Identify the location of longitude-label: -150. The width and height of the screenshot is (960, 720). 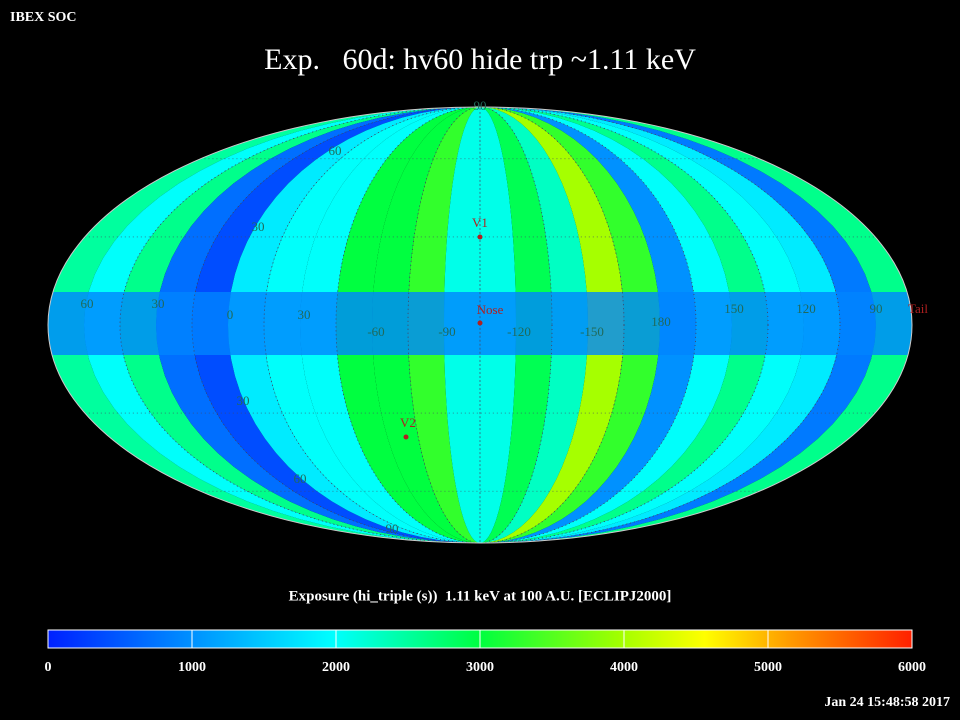
(592, 331).